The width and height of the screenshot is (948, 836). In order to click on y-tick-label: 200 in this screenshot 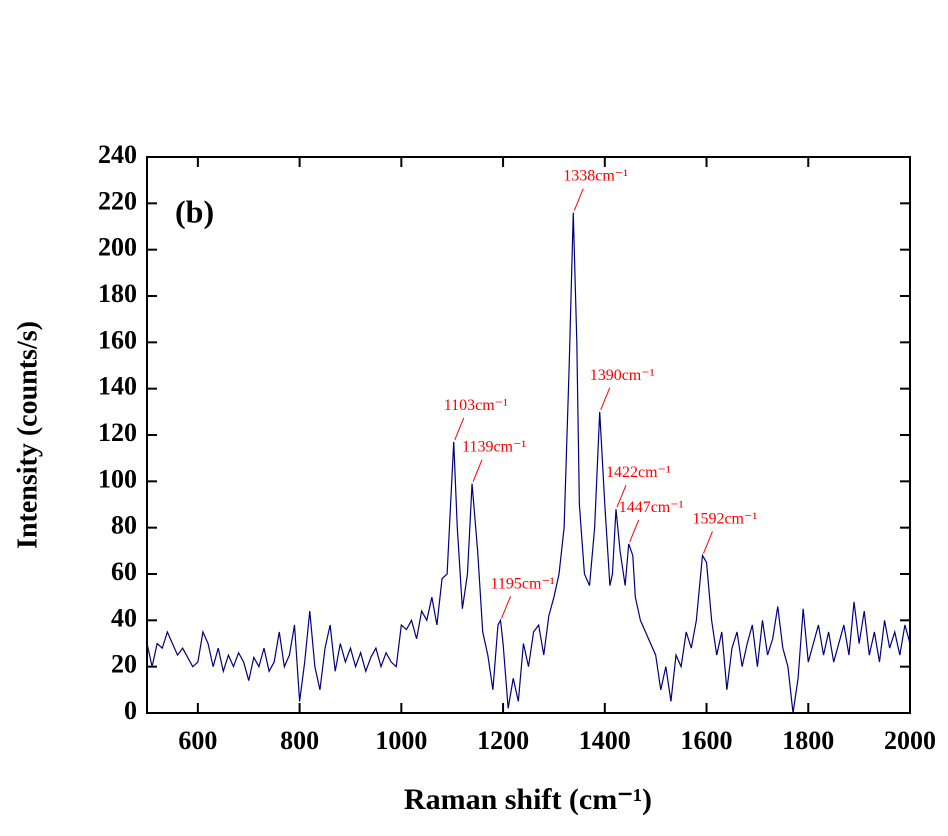, I will do `click(117, 247)`.